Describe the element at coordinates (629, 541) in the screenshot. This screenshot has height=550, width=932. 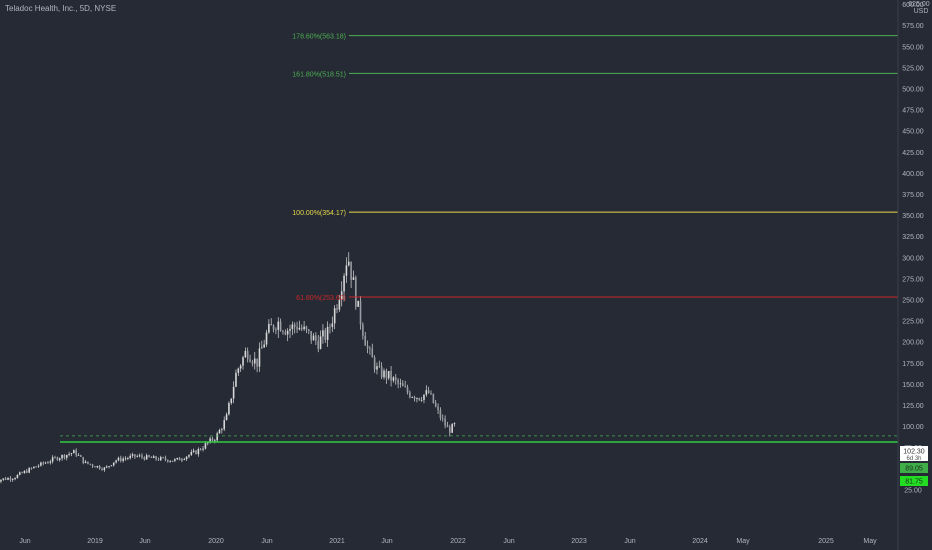
I see `x-tick-label: Jun` at that location.